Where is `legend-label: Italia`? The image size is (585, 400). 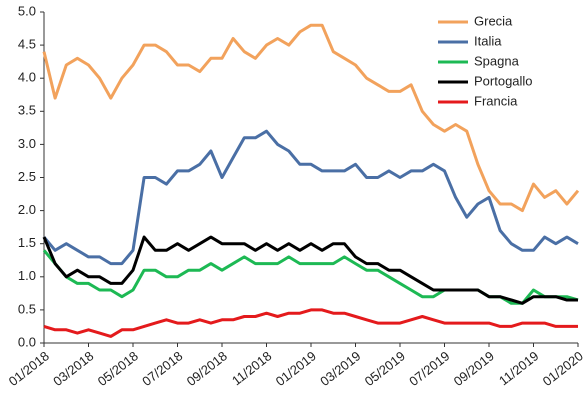 legend-label: Italia is located at coordinates (488, 40).